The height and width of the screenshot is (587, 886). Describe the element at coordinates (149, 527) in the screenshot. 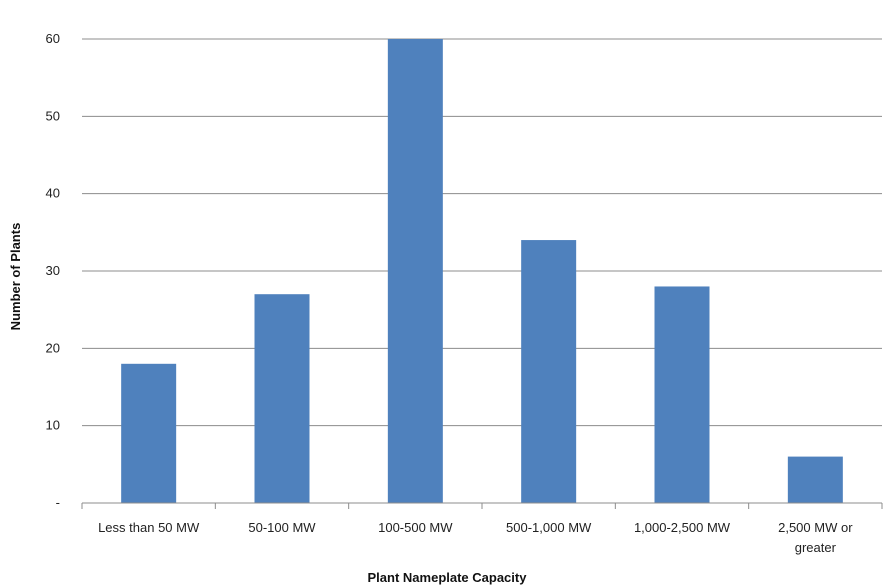

I see `x-tick-label: Less than 50 MW` at that location.